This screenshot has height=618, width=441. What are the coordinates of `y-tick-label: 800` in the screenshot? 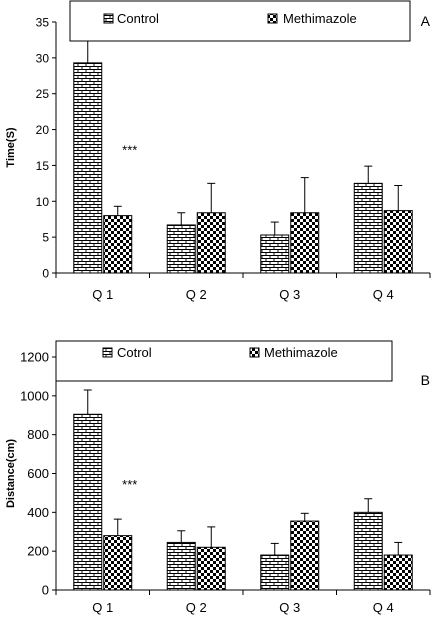 It's located at (38, 434).